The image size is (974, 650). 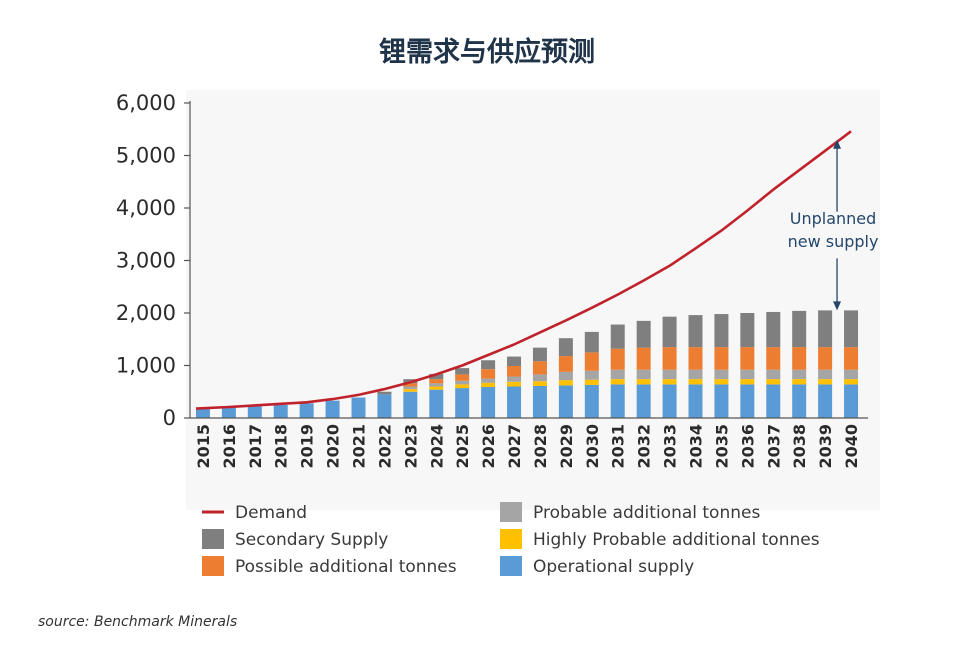 What do you see at coordinates (833, 218) in the screenshot?
I see `annotation-text: Unplanned` at bounding box center [833, 218].